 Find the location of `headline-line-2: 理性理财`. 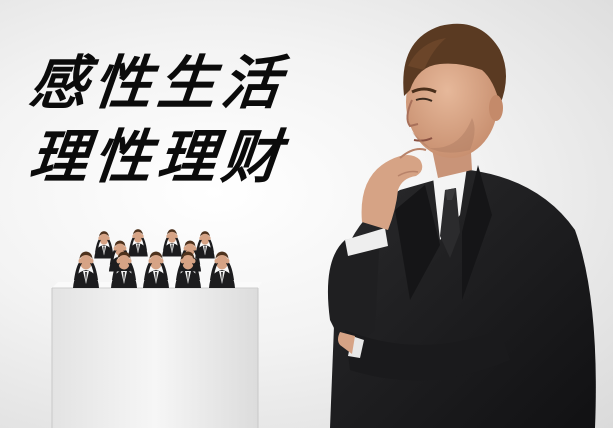

headline-line-2: 理性理财 is located at coordinates (189, 157).